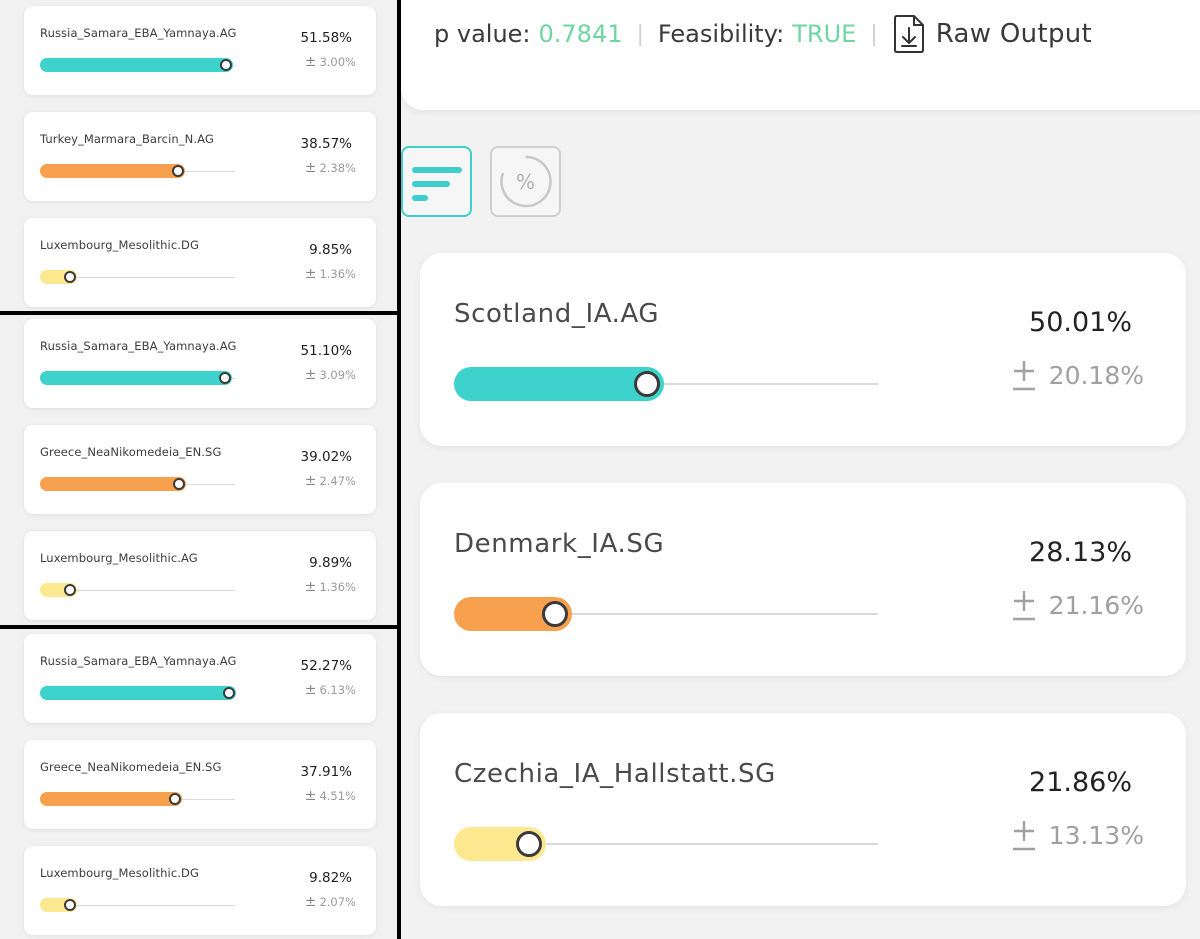 Image resolution: width=1200 pixels, height=939 pixels. I want to click on source-percent: 38.57%, so click(326, 144).